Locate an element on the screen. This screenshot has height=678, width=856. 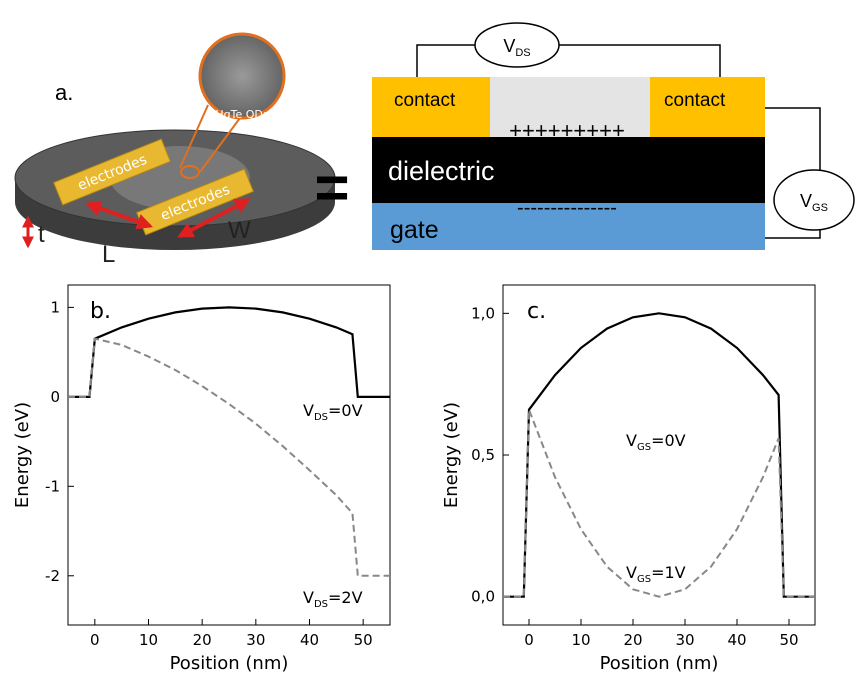
dielectric-layer is located at coordinates (568, 170).